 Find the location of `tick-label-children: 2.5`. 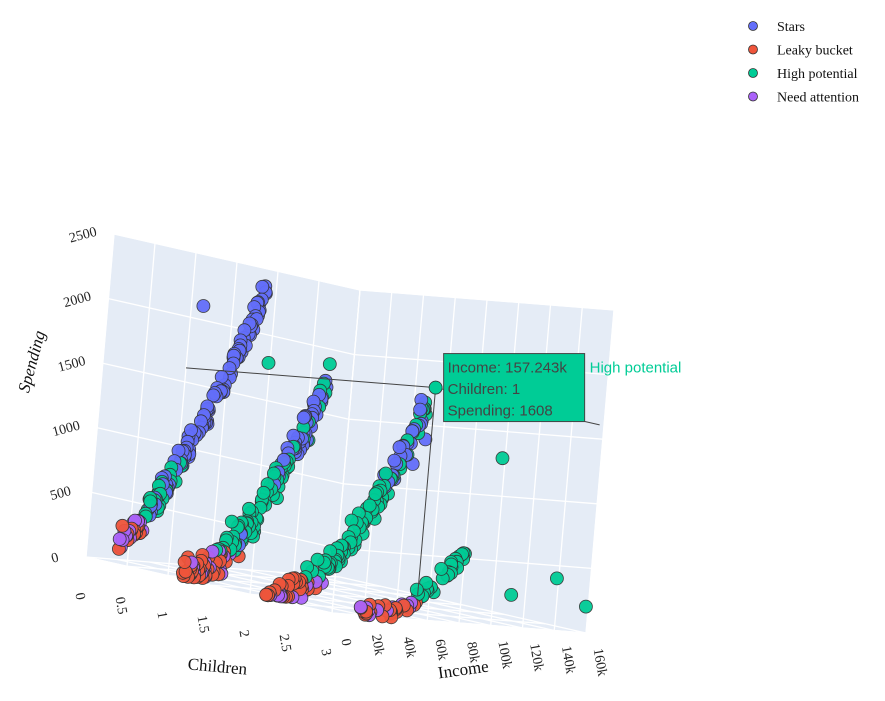

tick-label-children: 2.5 is located at coordinates (285, 643).